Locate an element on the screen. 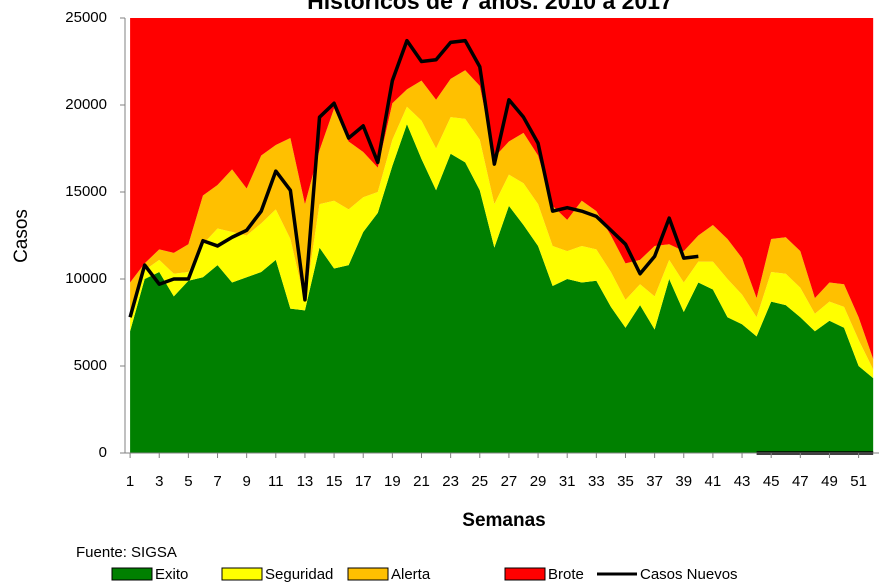  legend-label: Casos Nuevos is located at coordinates (689, 574).